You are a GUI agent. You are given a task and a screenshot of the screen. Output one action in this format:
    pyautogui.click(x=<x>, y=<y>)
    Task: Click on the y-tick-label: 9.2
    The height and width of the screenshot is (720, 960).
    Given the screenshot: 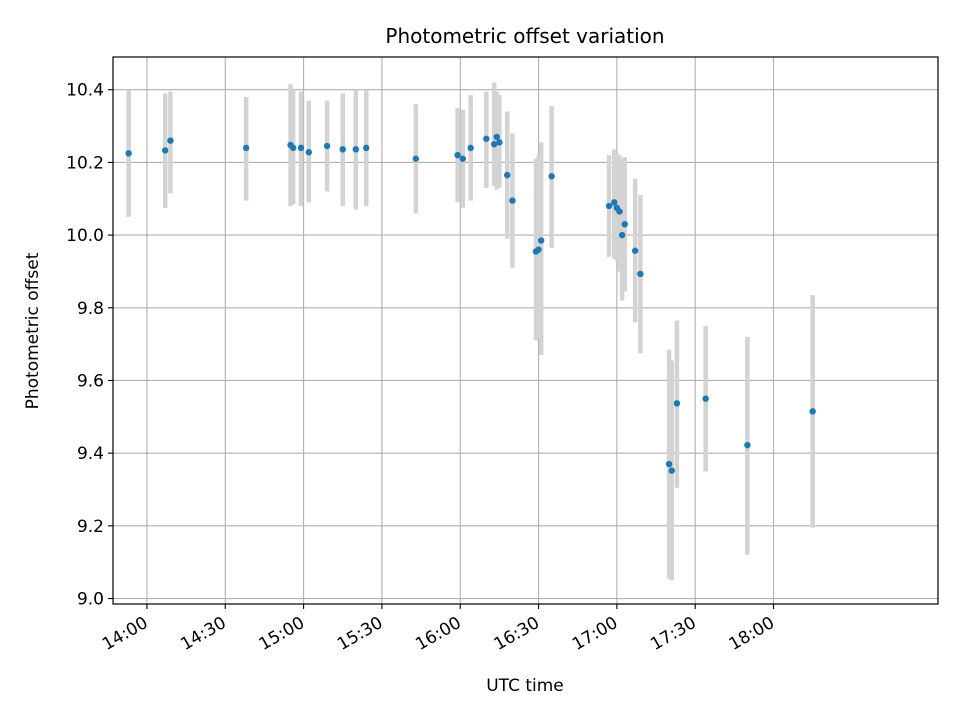 What is the action you would take?
    pyautogui.click(x=90, y=527)
    